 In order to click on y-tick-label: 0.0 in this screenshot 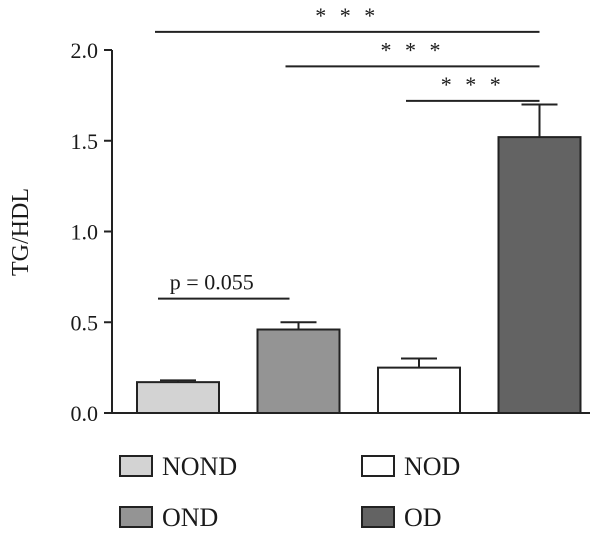, I will do `click(85, 413)`.